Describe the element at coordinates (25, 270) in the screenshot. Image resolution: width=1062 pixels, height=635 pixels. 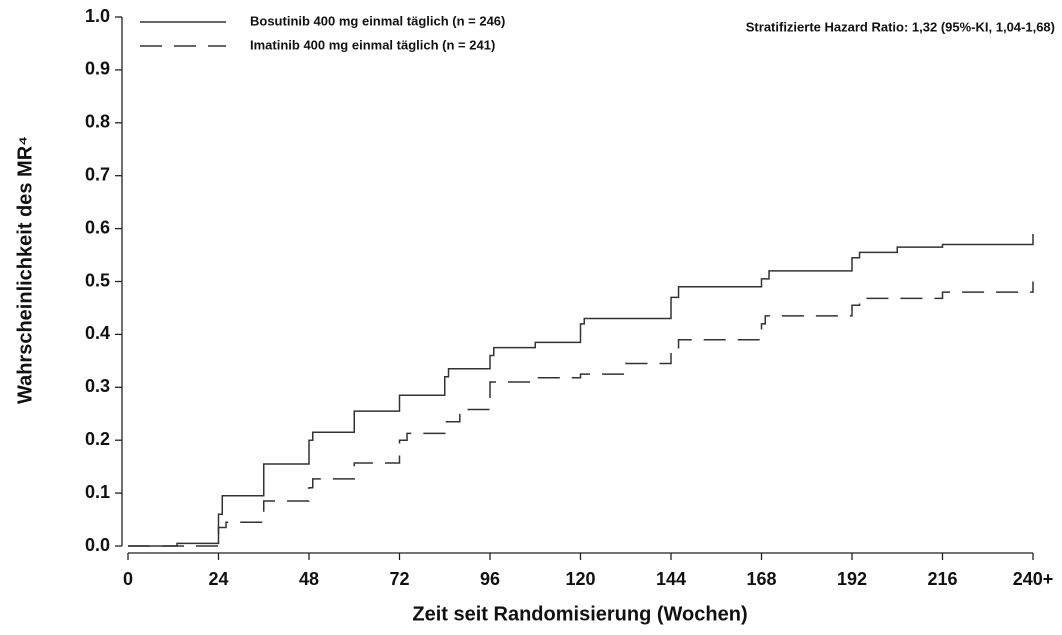
I see `y-axis-title: Wahrscheinlichkeit des MR⁴` at that location.